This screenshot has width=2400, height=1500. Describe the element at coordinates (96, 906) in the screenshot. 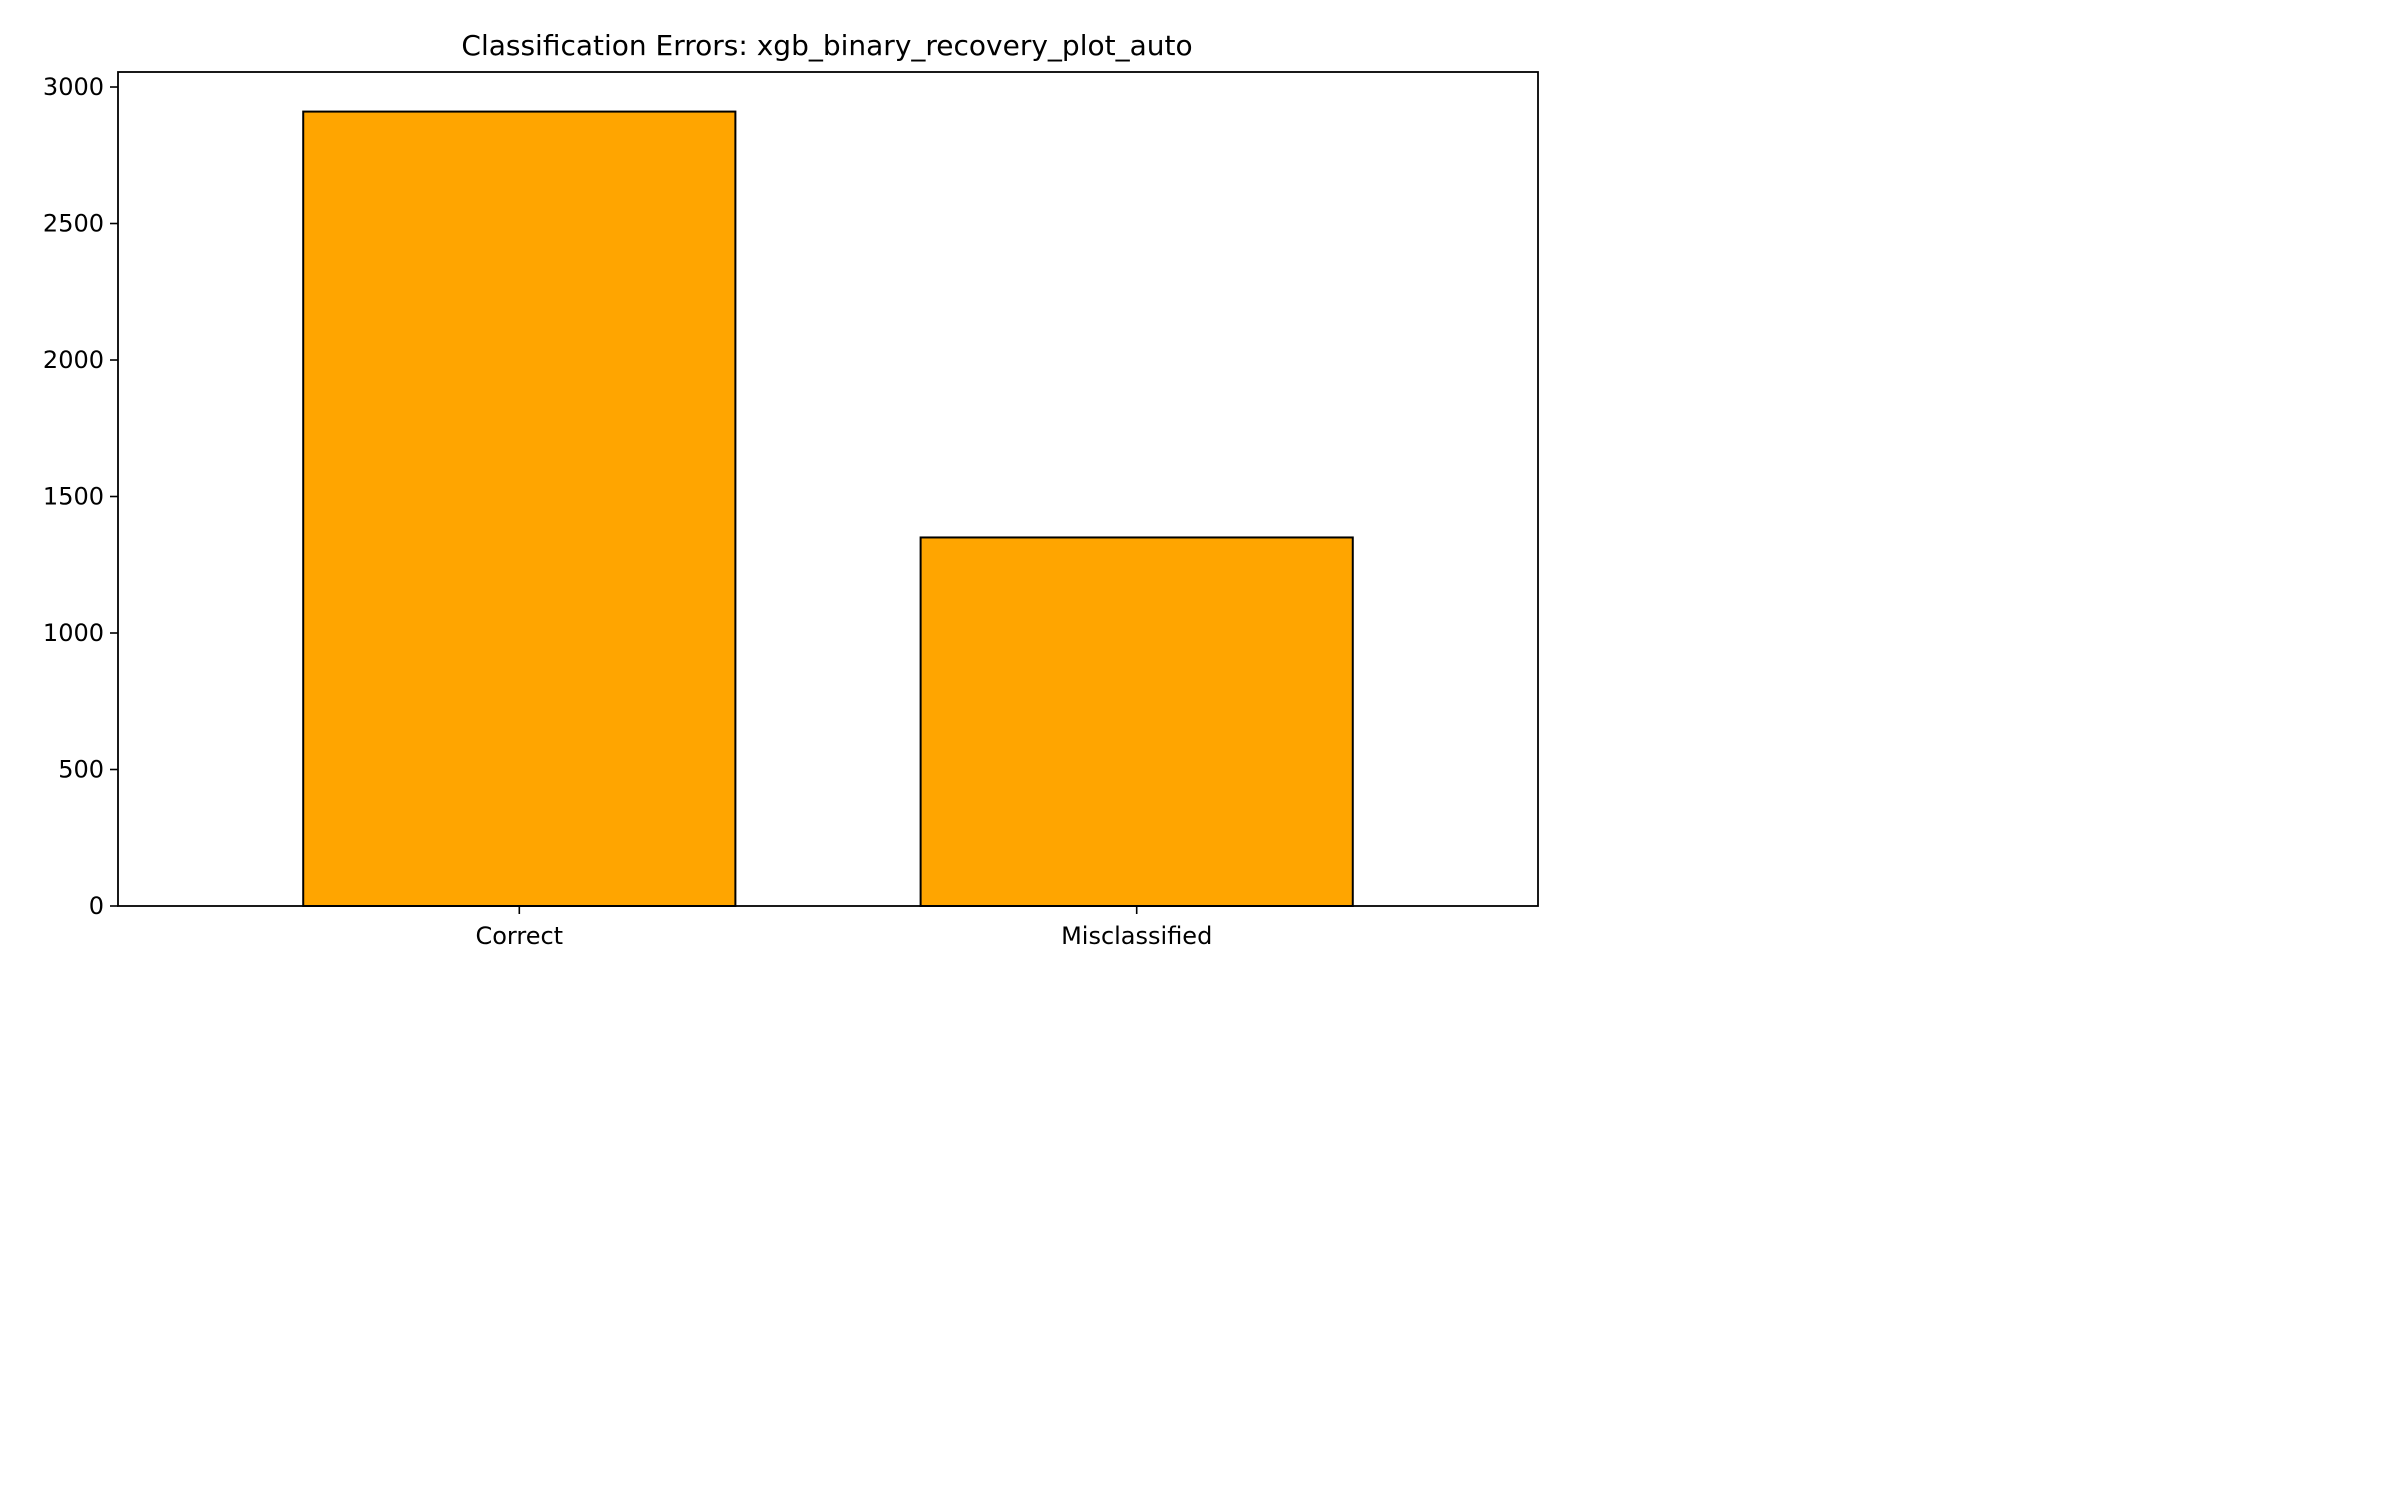

I see `y-tick-label: 0` at that location.